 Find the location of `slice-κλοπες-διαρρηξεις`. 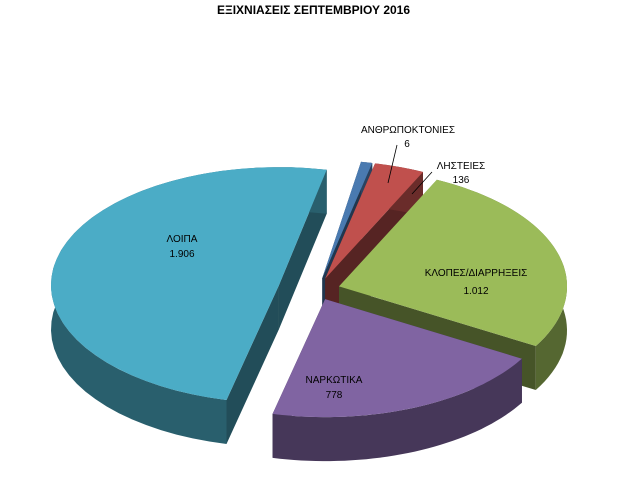

slice-κλοπες-διαρρηξεις is located at coordinates (453, 262).